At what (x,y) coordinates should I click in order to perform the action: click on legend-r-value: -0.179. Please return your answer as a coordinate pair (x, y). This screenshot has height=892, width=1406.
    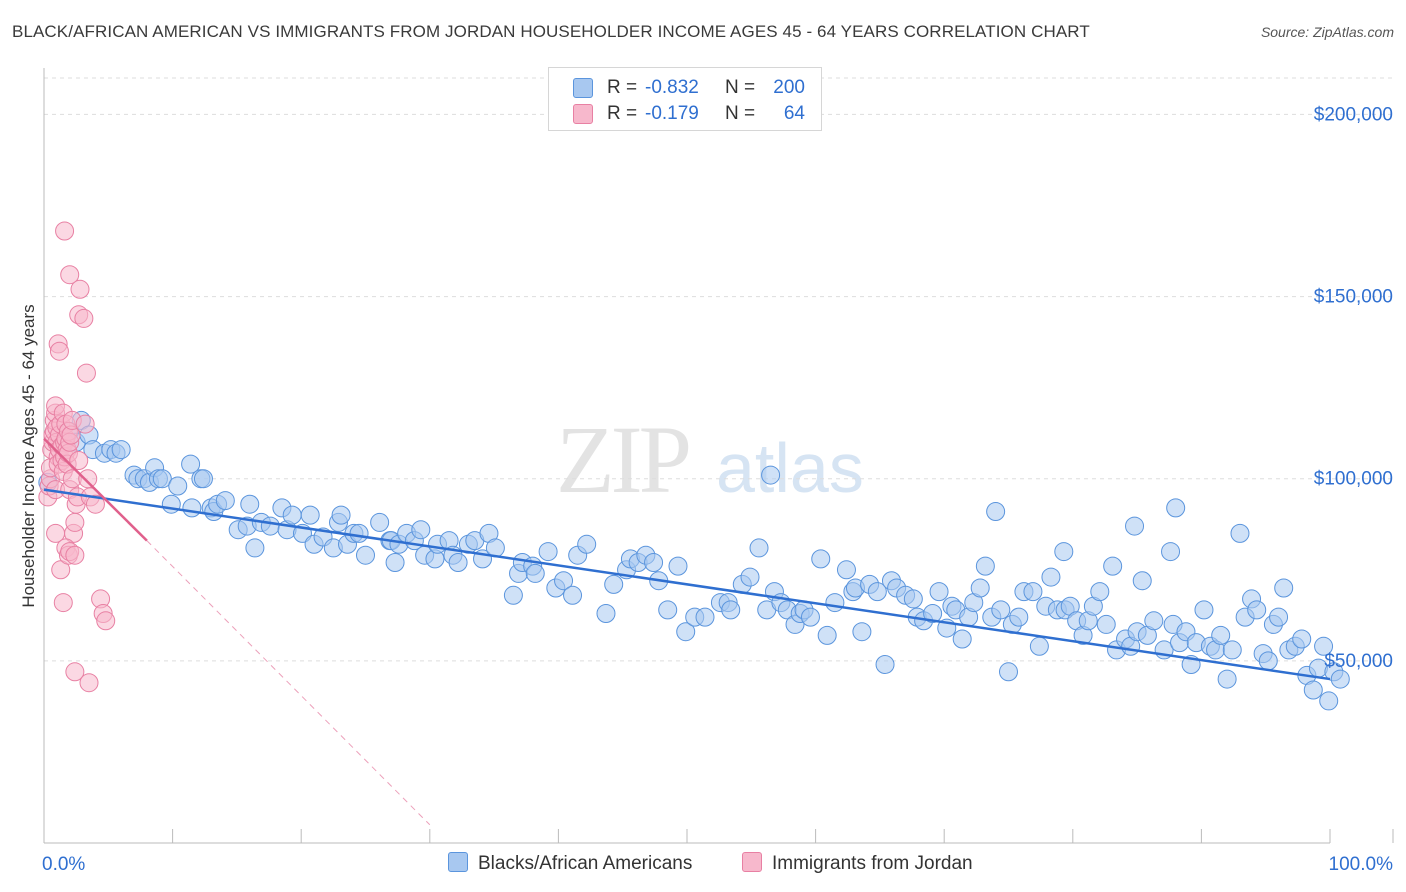
    Looking at the image, I should click on (672, 113).